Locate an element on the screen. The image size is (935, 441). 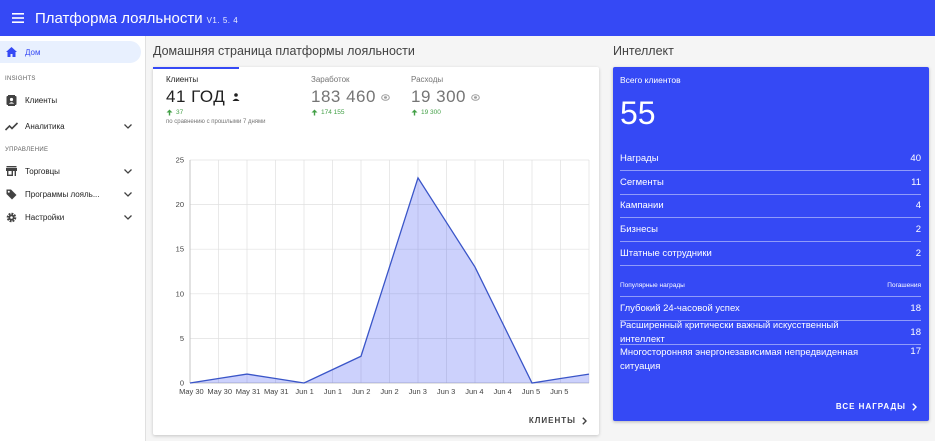
total-clients-value: 55 is located at coordinates (638, 113).